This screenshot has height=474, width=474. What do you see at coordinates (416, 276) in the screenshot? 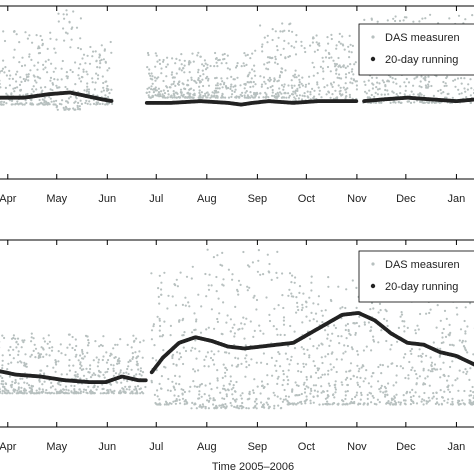
I see `bottom-panel-legend-box` at bounding box center [416, 276].